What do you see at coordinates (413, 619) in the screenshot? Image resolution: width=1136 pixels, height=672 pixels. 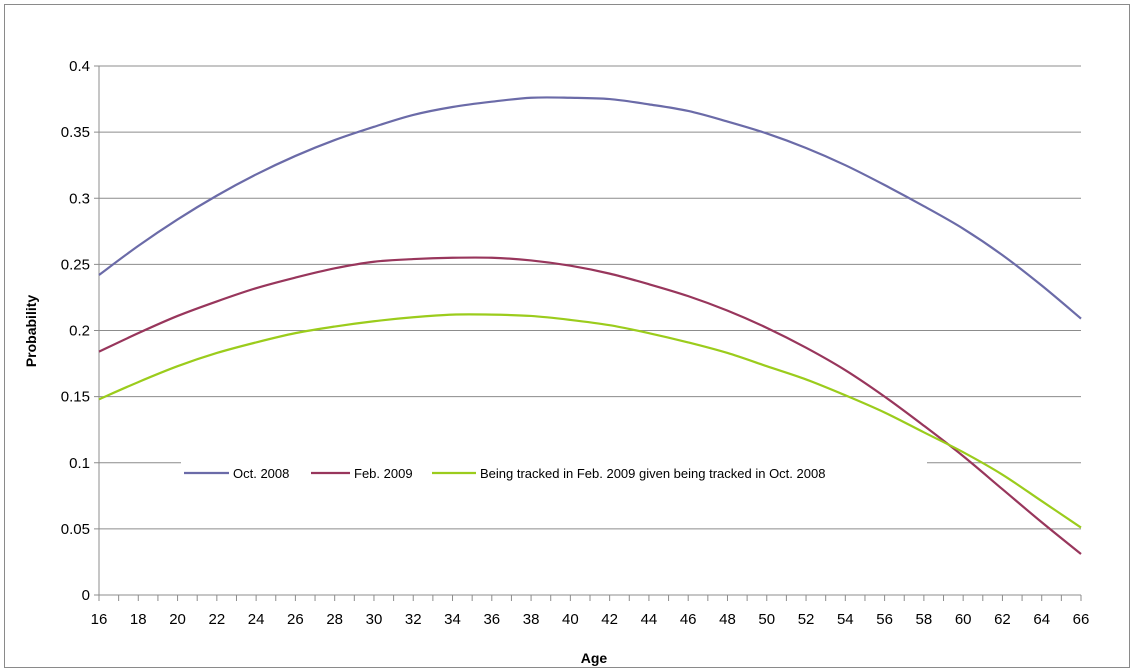 I see `x-tick-label: 32` at bounding box center [413, 619].